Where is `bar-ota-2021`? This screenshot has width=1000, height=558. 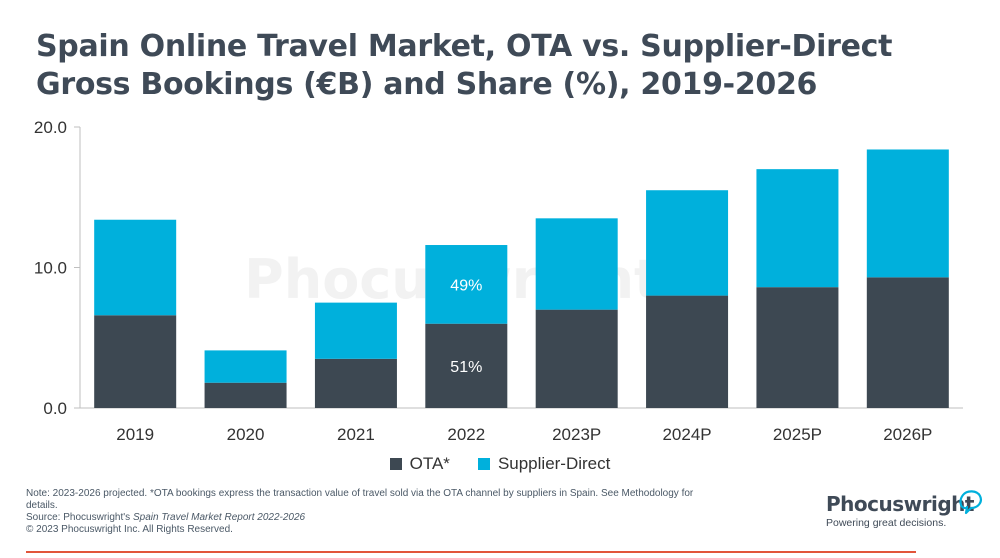
bar-ota-2021 is located at coordinates (355, 383).